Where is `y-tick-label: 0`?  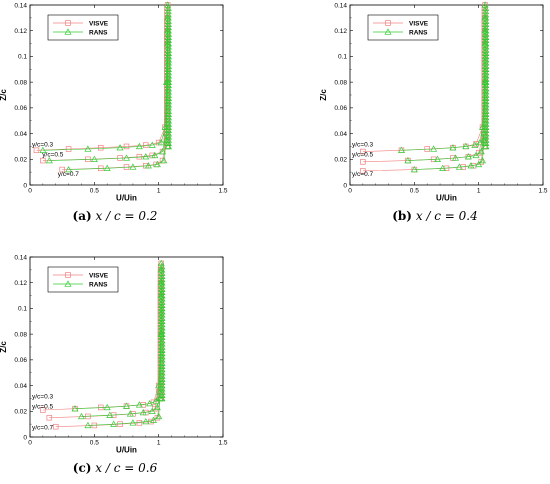 y-tick-label: 0 is located at coordinates (345, 185).